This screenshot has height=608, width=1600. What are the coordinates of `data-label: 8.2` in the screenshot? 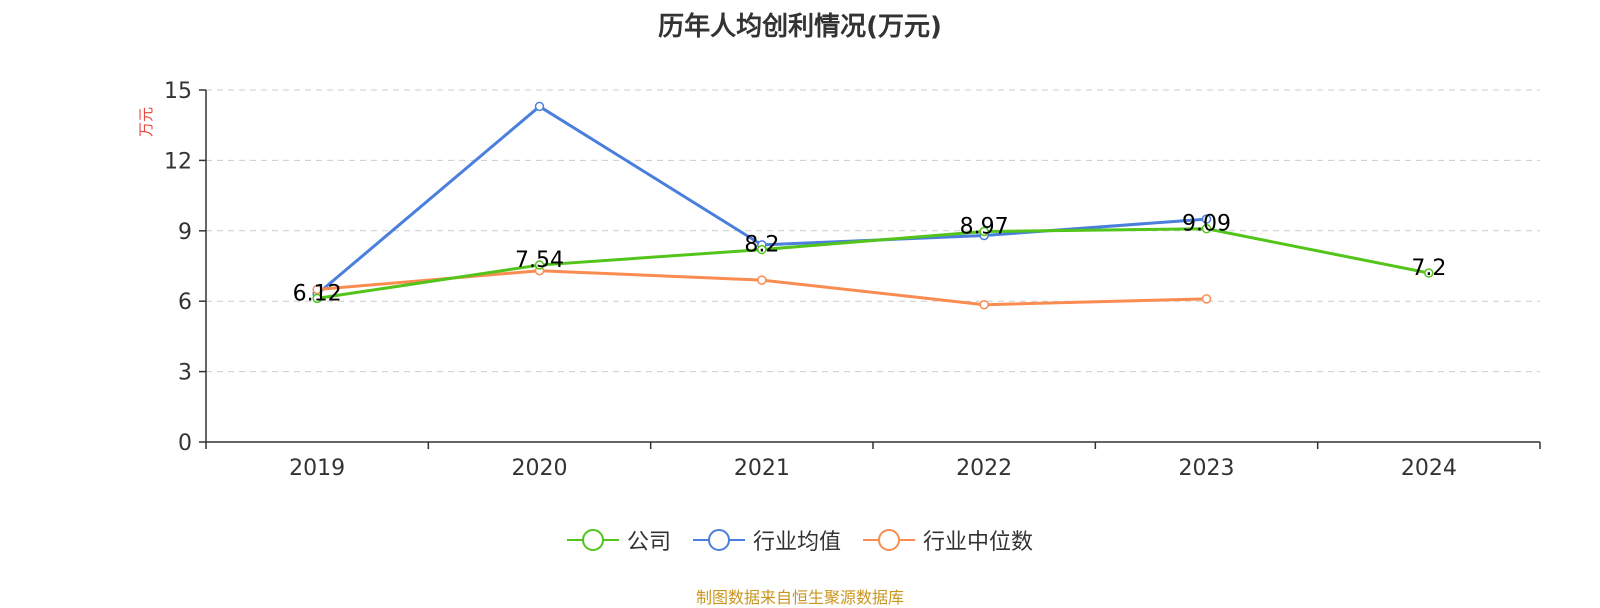 It's located at (761, 245).